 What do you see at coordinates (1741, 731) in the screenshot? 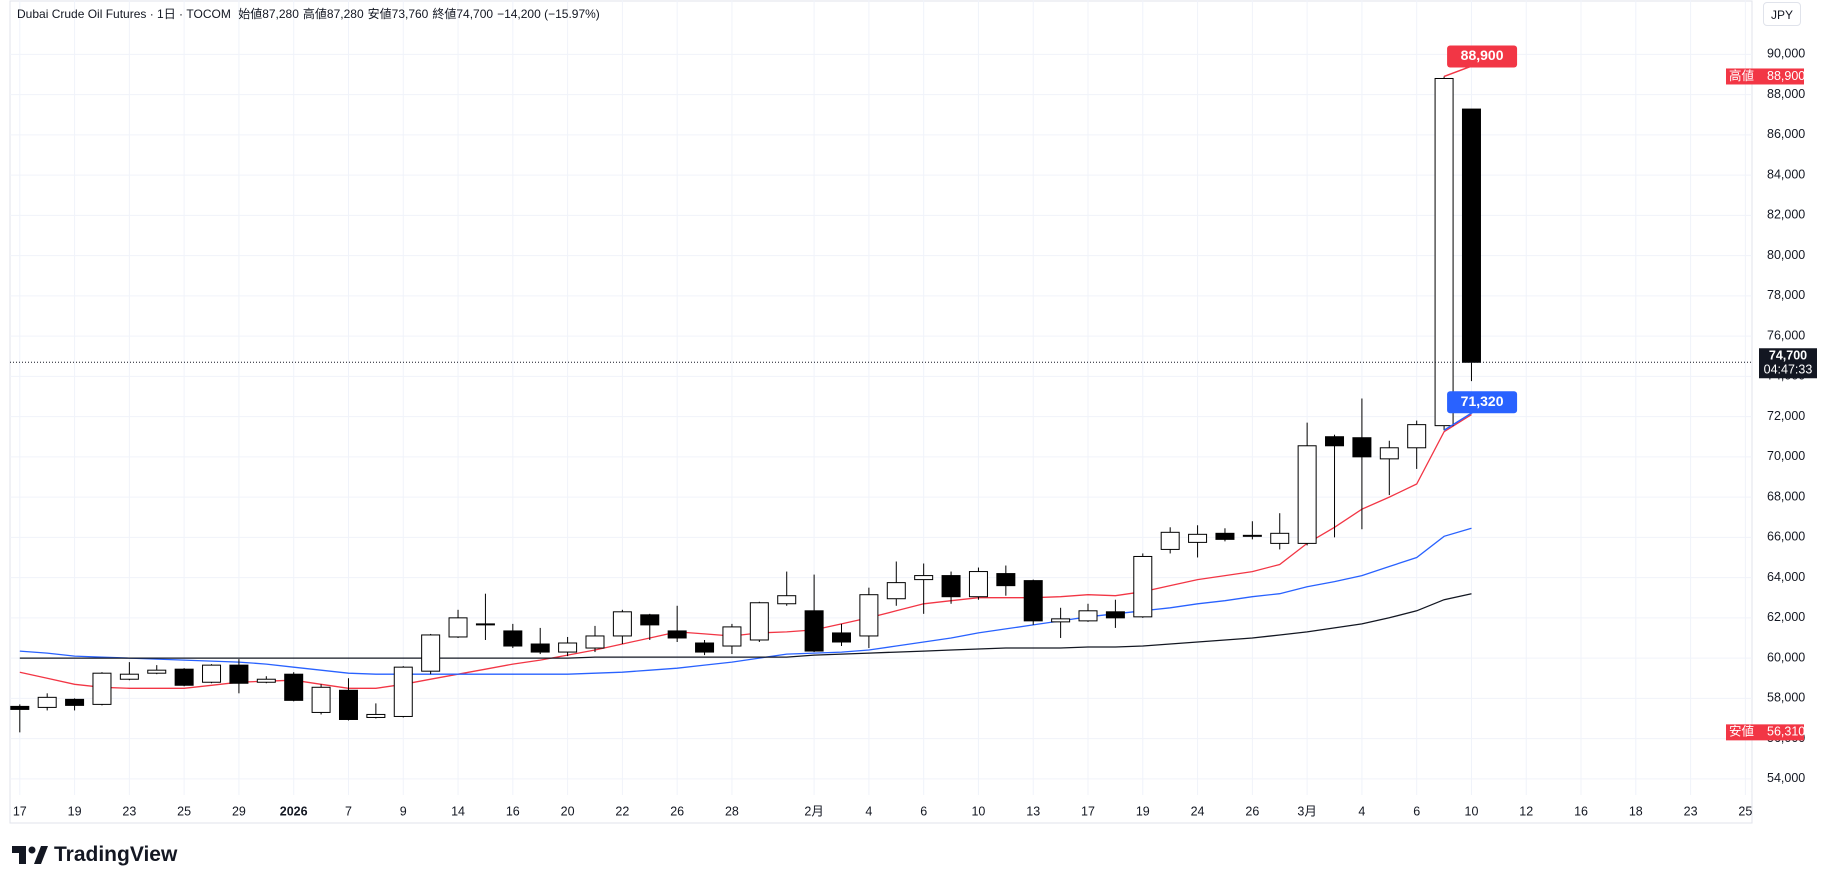
I see `extreme-name: 安値` at bounding box center [1741, 731].